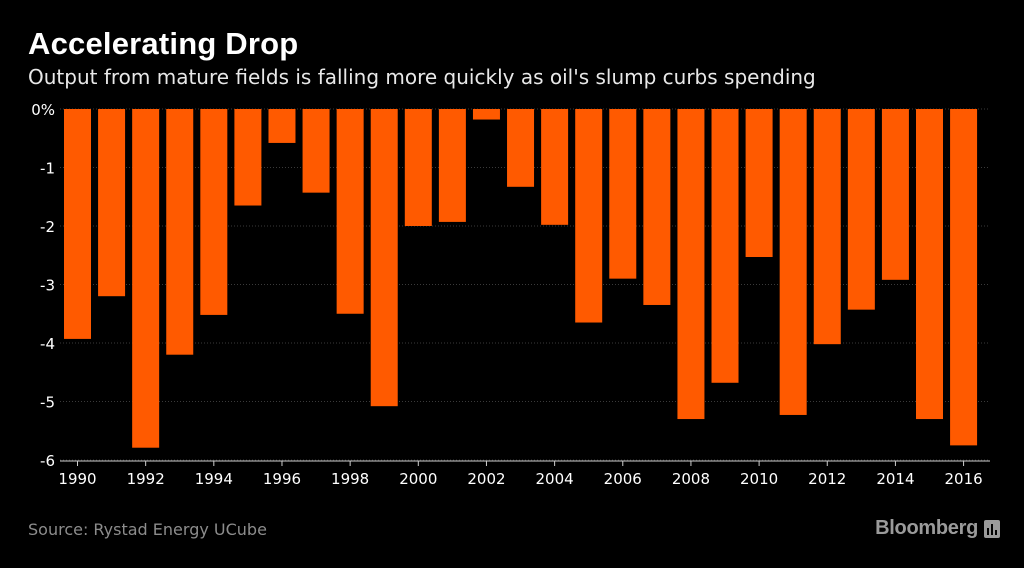  What do you see at coordinates (589, 216) in the screenshot?
I see `bar-2005` at bounding box center [589, 216].